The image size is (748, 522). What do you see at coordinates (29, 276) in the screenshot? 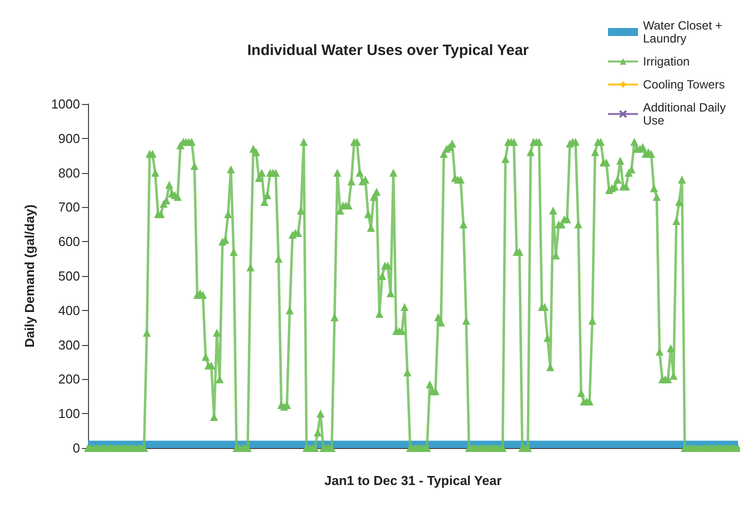
I see `y-axis-title: Daily Demand (gal/day)` at bounding box center [29, 276].